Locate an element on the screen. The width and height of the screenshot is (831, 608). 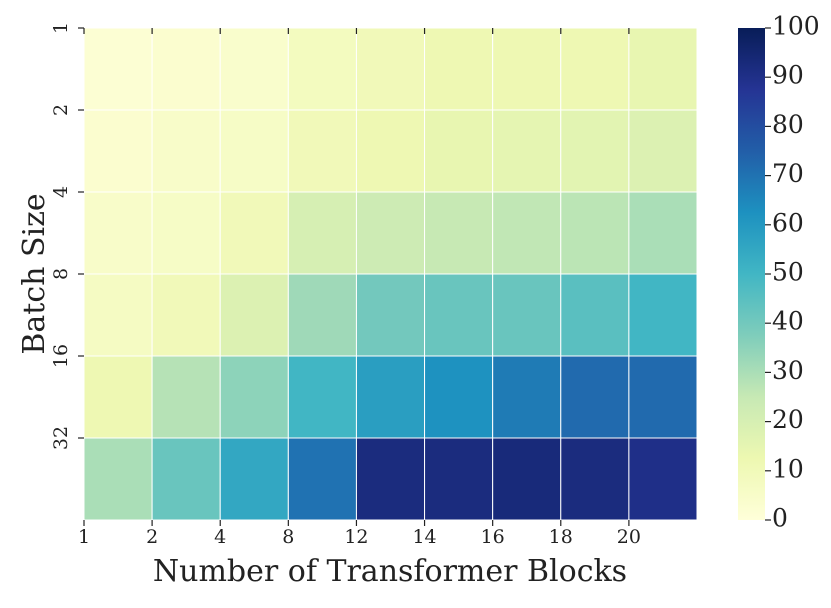
colorbar-tick-label: 40 is located at coordinates (788, 321).